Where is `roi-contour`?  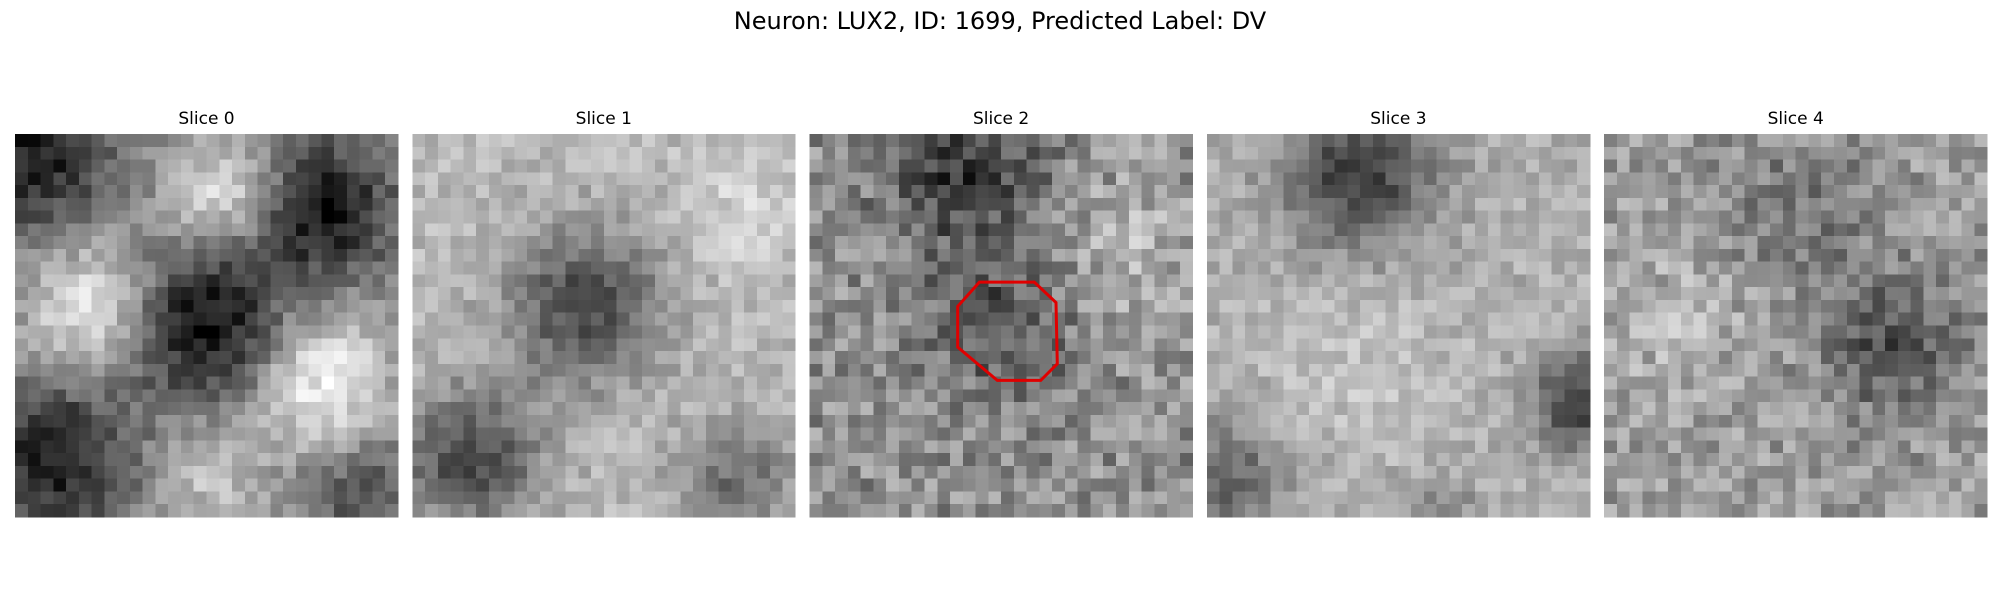
roi-contour is located at coordinates (1007, 331).